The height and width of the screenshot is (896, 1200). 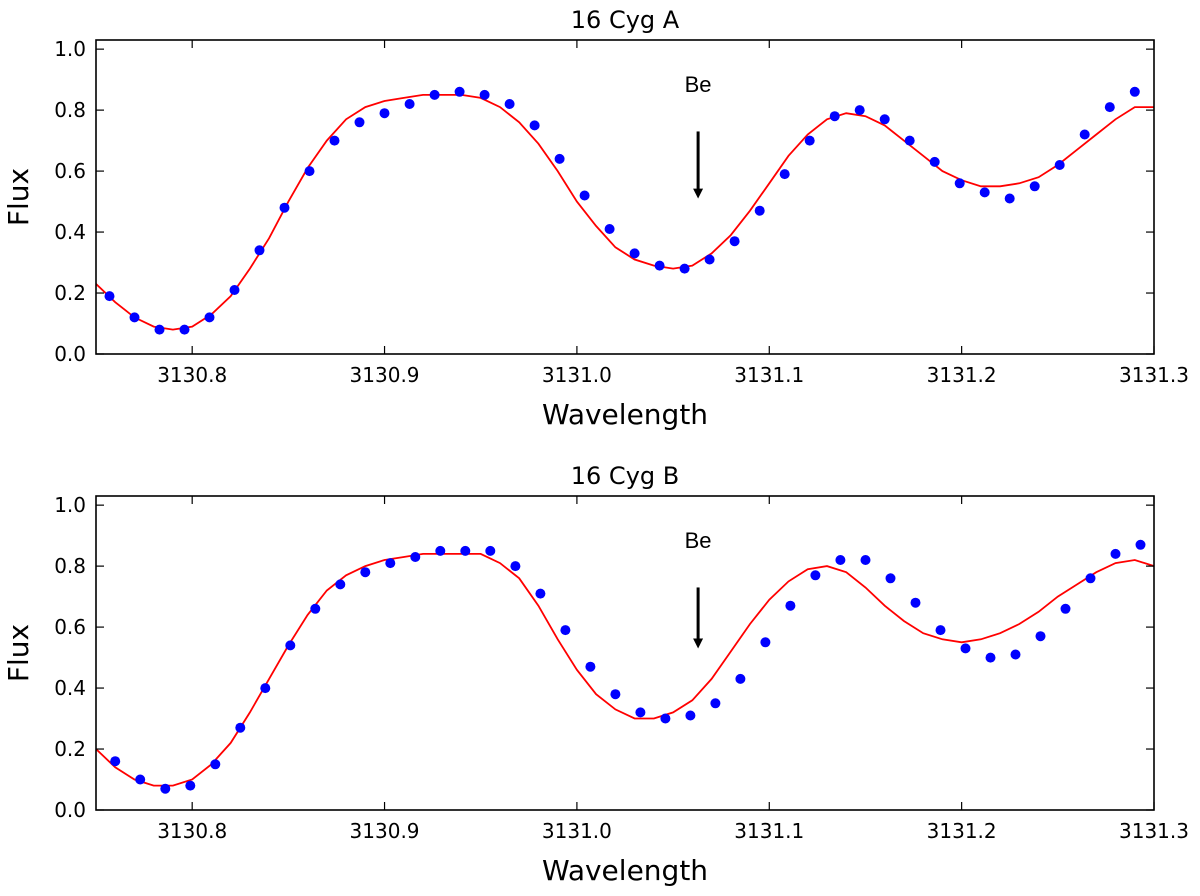 I want to click on y-tick-label: 0.8, so click(x=70, y=110).